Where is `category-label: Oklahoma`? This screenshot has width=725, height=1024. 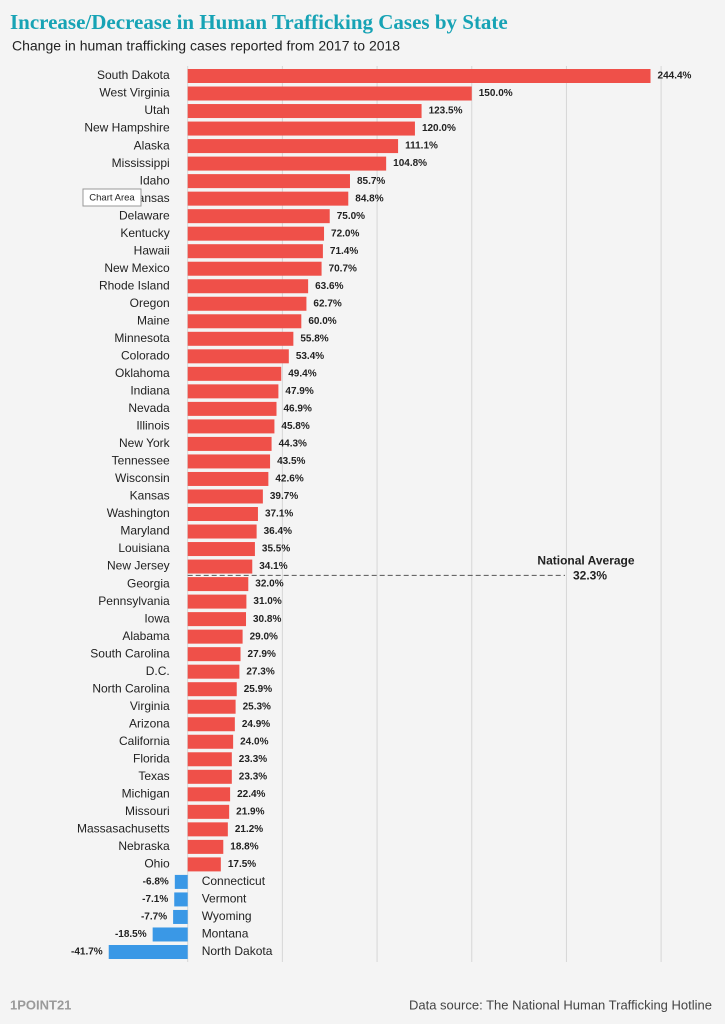
category-label: Oklahoma is located at coordinates (142, 373).